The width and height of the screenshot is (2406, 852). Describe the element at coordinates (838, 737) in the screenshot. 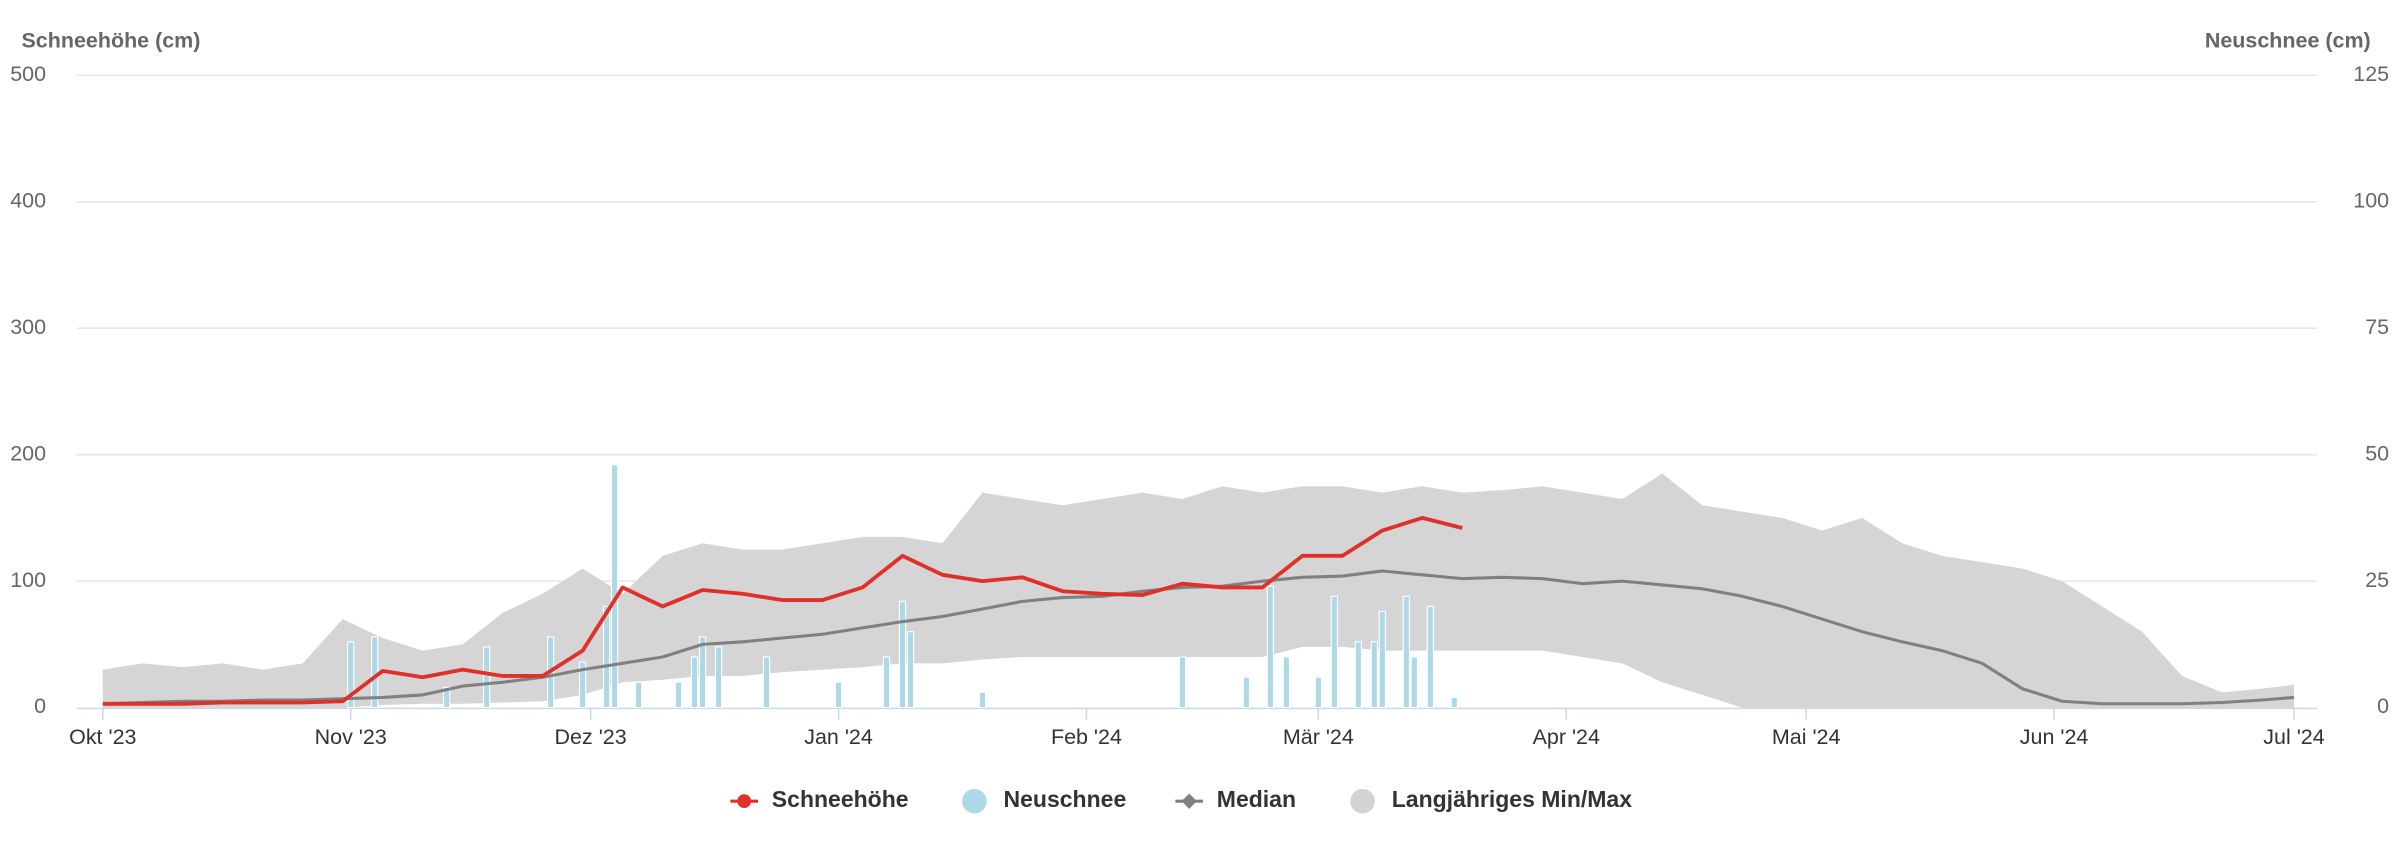

I see `x-tick-label: Jan '24` at that location.